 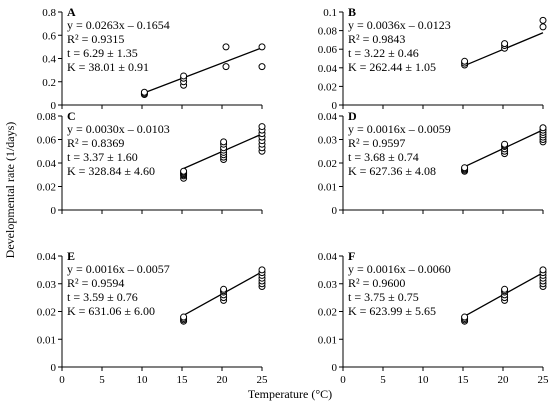 I want to click on regression-equation: y = 0.0263x – 0.1654, so click(x=118, y=25).